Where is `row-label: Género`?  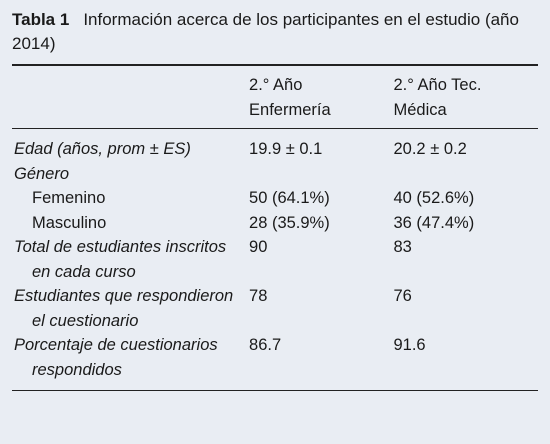
row-label: Género is located at coordinates (42, 173).